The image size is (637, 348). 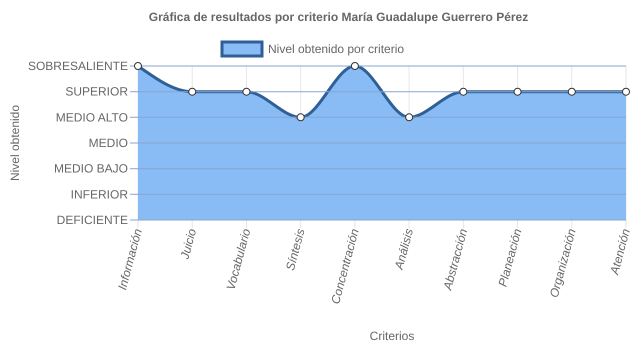 What do you see at coordinates (99, 194) in the screenshot?
I see `ref-line-label: INFERIOR` at bounding box center [99, 194].